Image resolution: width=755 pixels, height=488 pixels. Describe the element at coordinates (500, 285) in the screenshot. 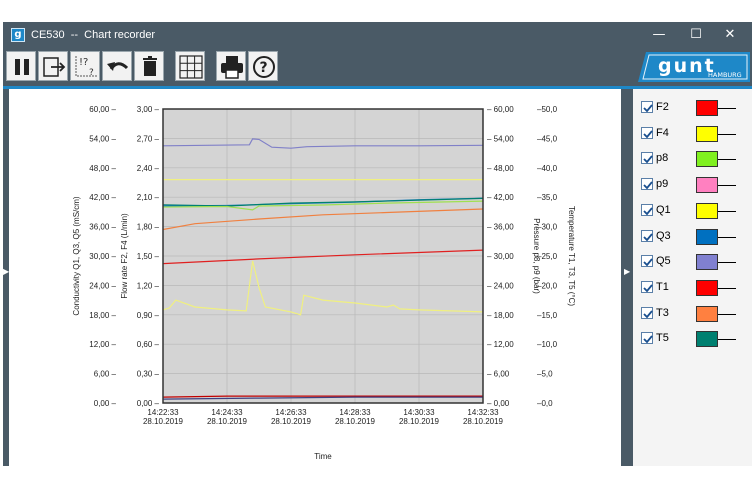

I see `pressure-tick-label: – 24,00` at that location.